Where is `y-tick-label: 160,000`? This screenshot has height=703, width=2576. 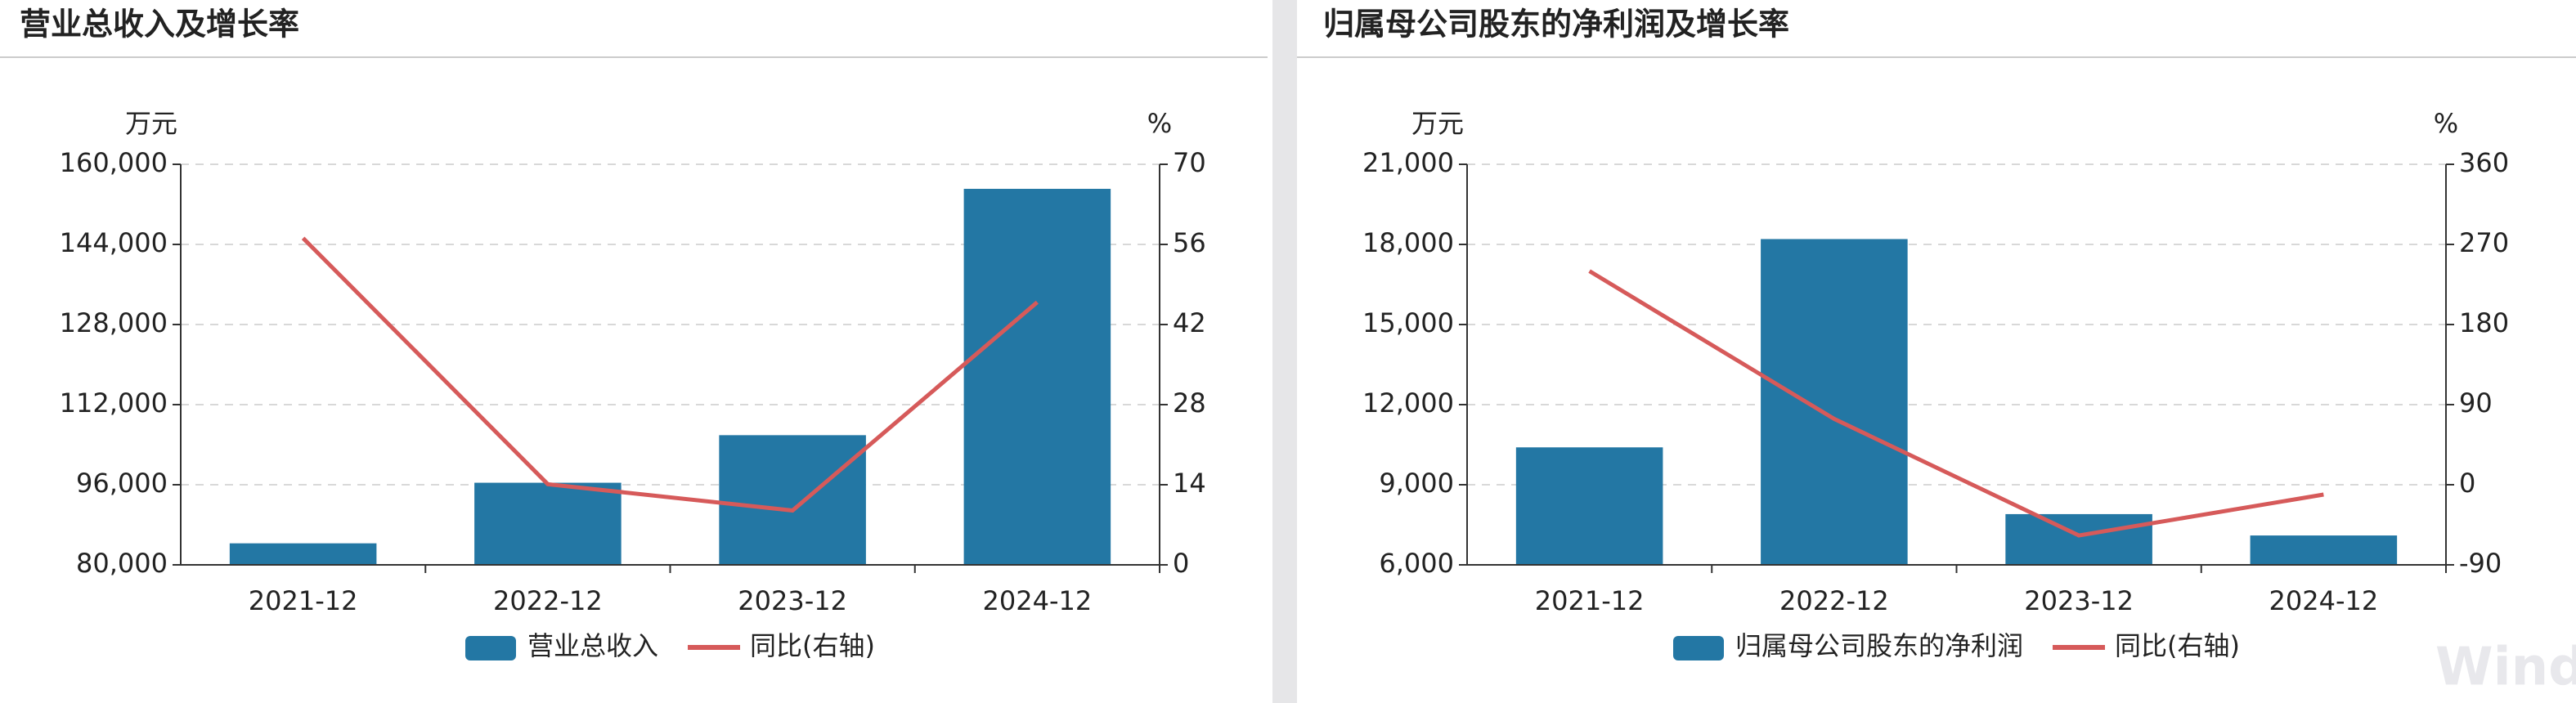
y-tick-label: 160,000 is located at coordinates (114, 162).